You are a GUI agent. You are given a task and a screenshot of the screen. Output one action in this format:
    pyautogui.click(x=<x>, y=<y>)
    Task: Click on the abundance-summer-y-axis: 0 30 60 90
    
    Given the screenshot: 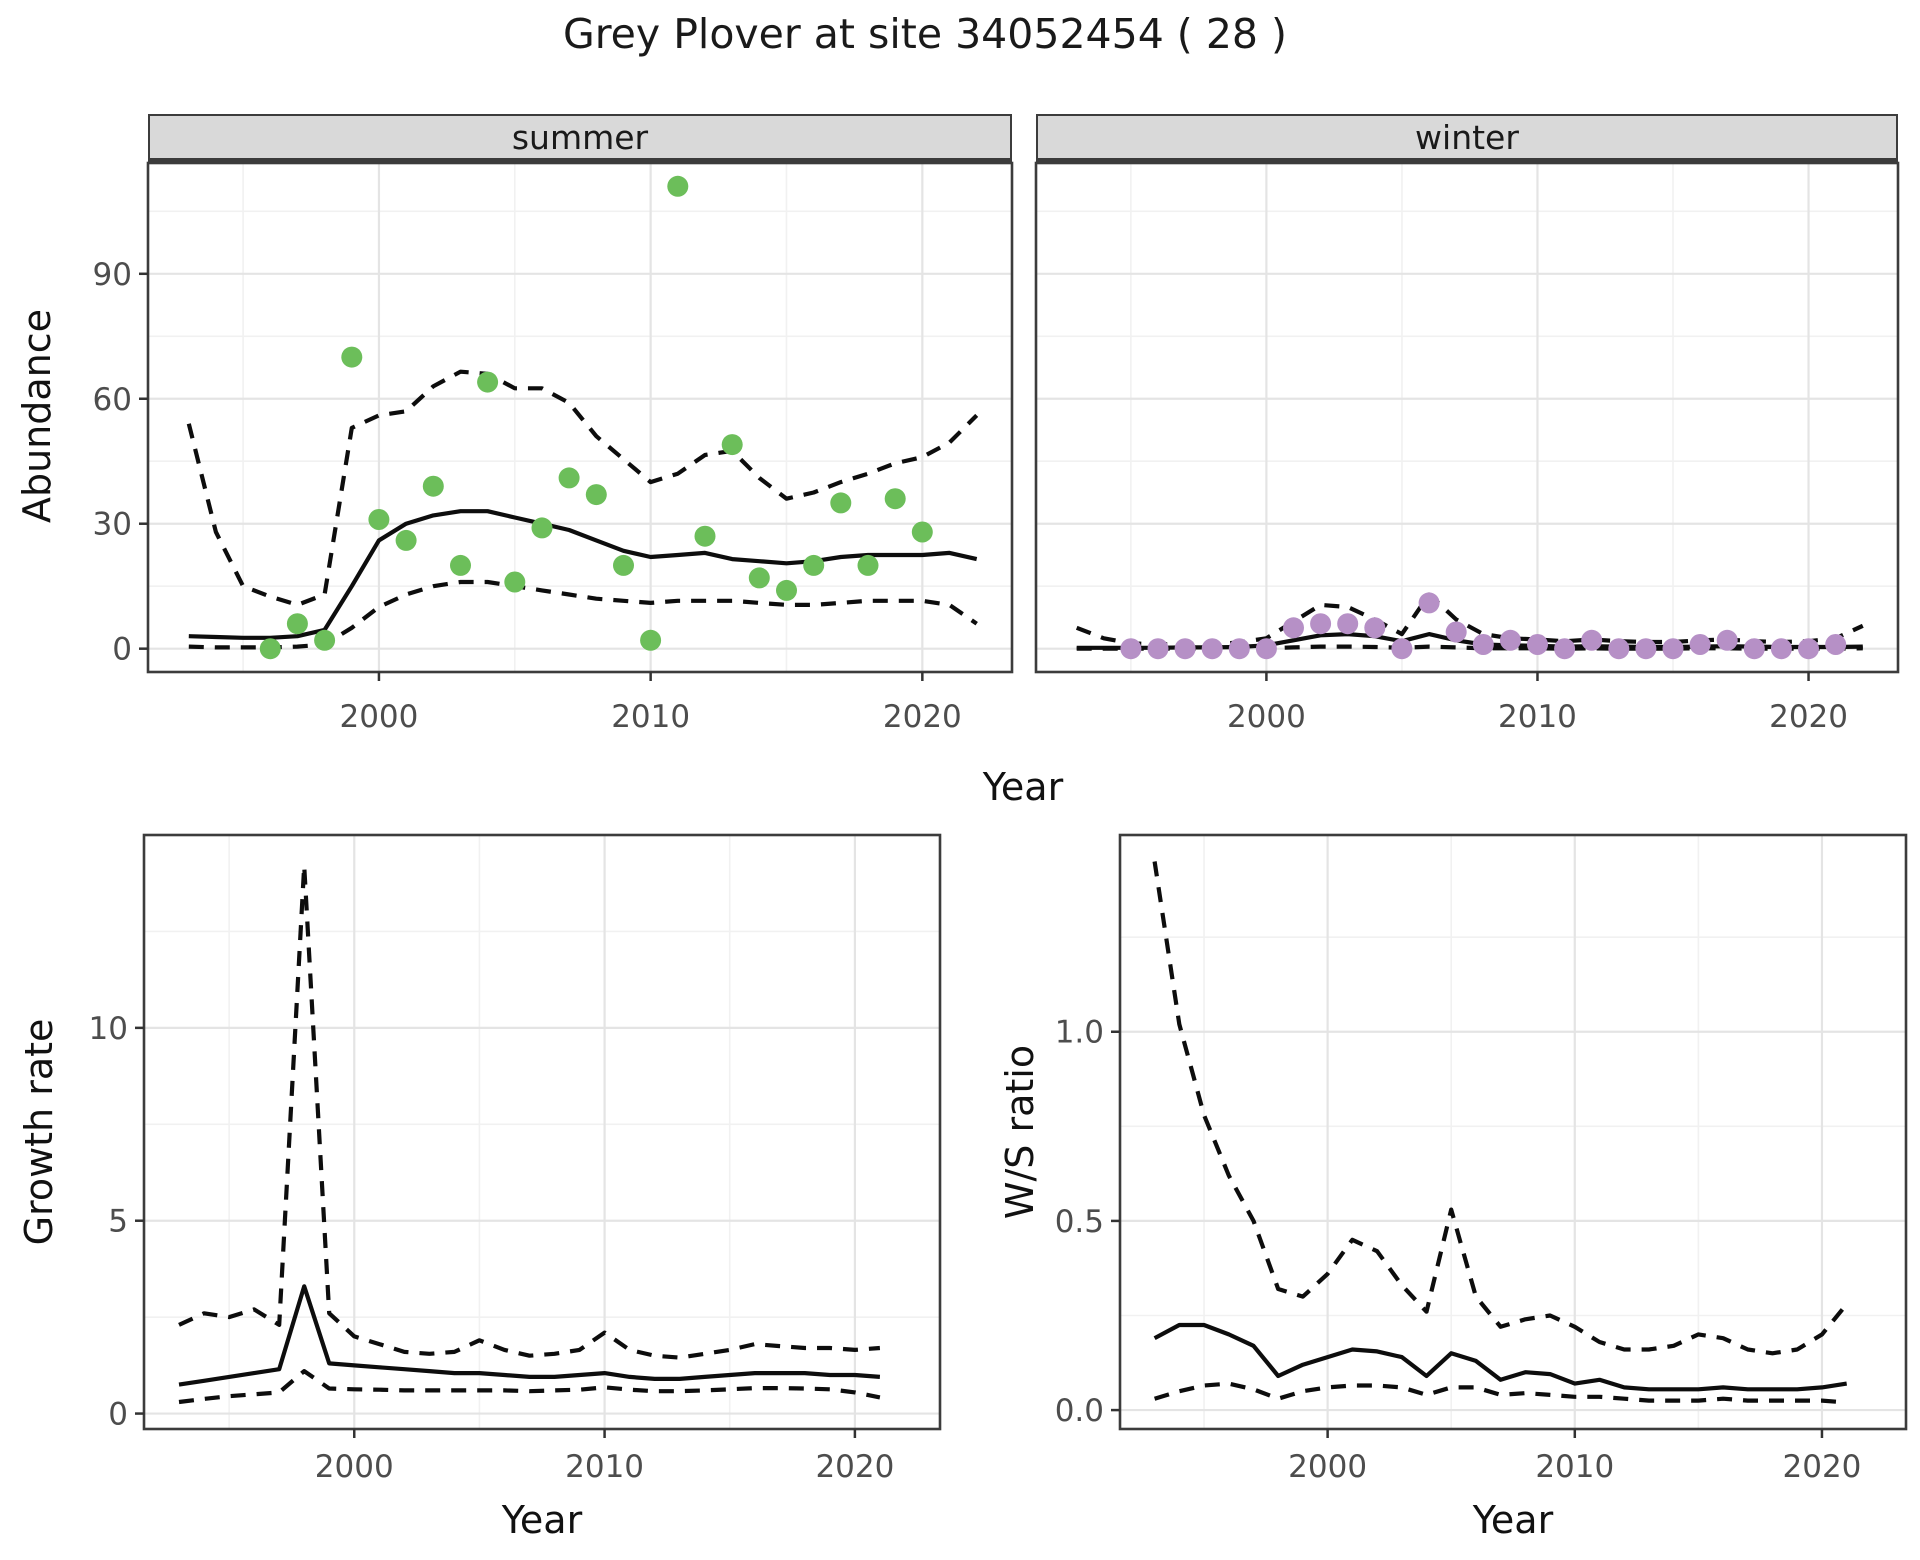 What is the action you would take?
    pyautogui.click(x=120, y=462)
    